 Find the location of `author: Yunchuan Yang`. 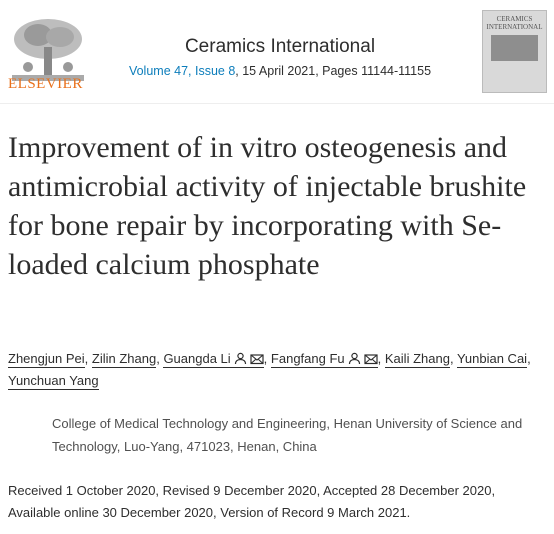

author: Yunchuan Yang is located at coordinates (53, 381).